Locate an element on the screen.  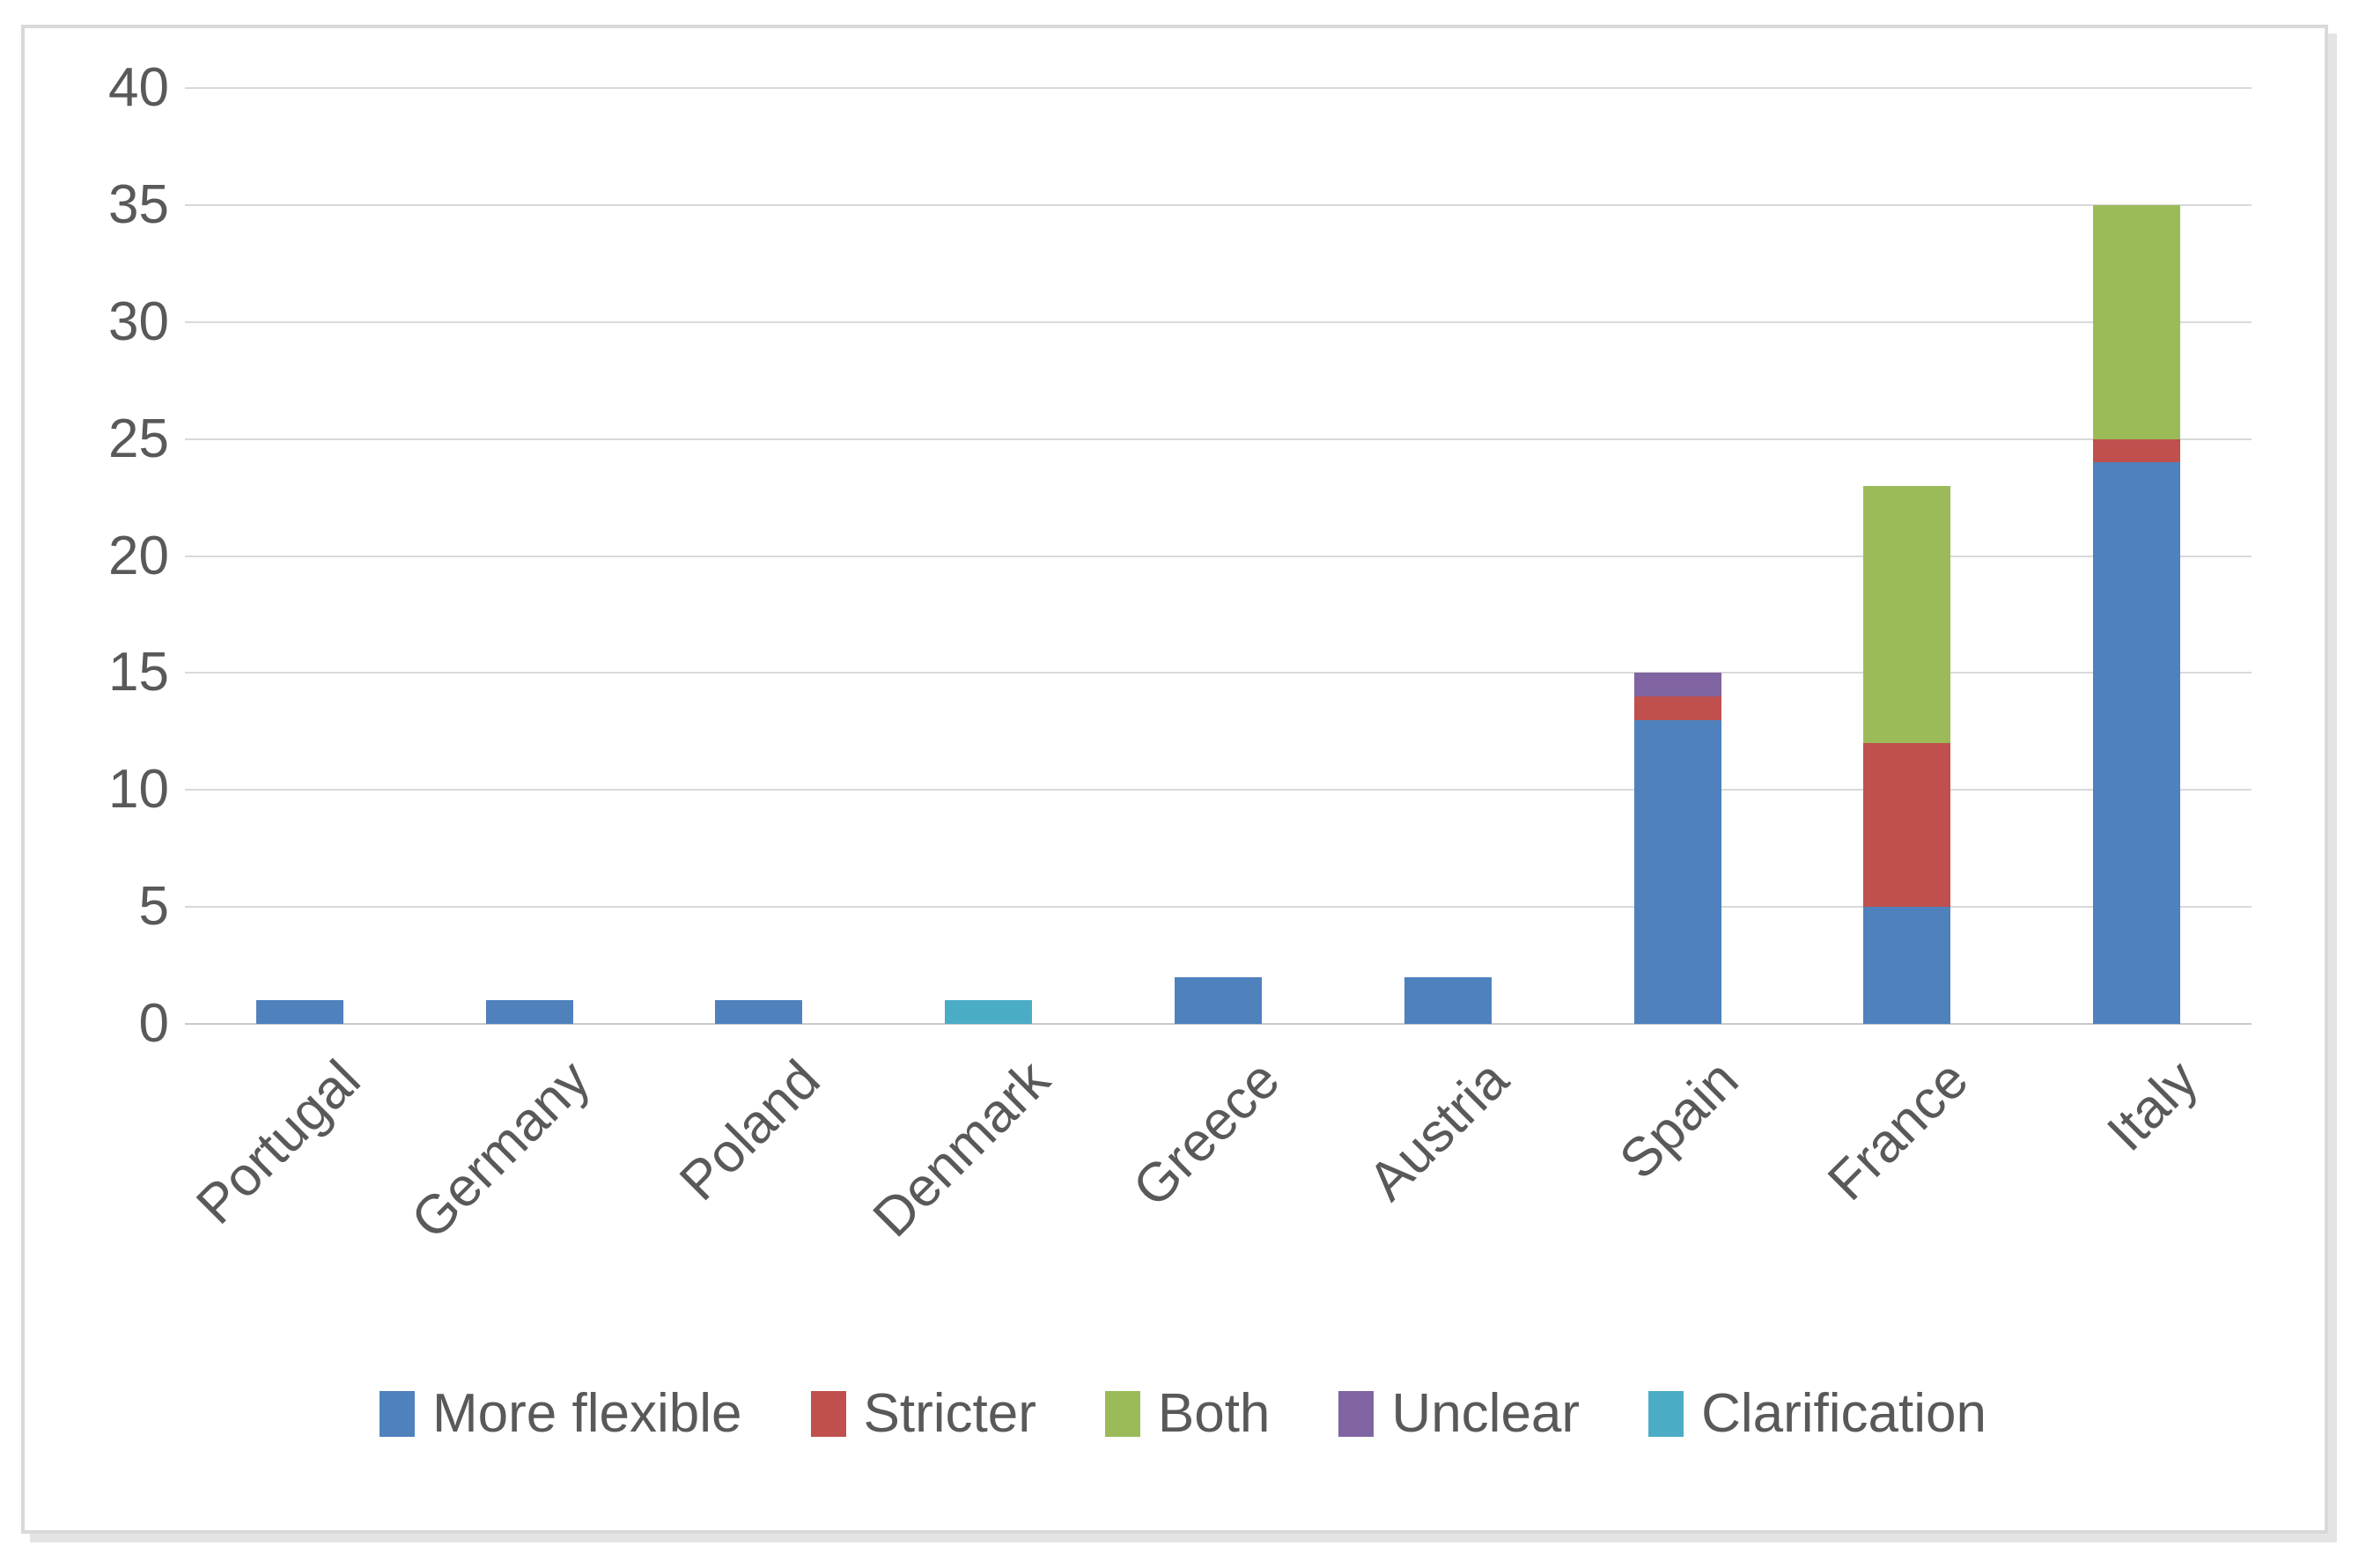
bar-segment-denmark-clarification is located at coordinates (988, 1012).